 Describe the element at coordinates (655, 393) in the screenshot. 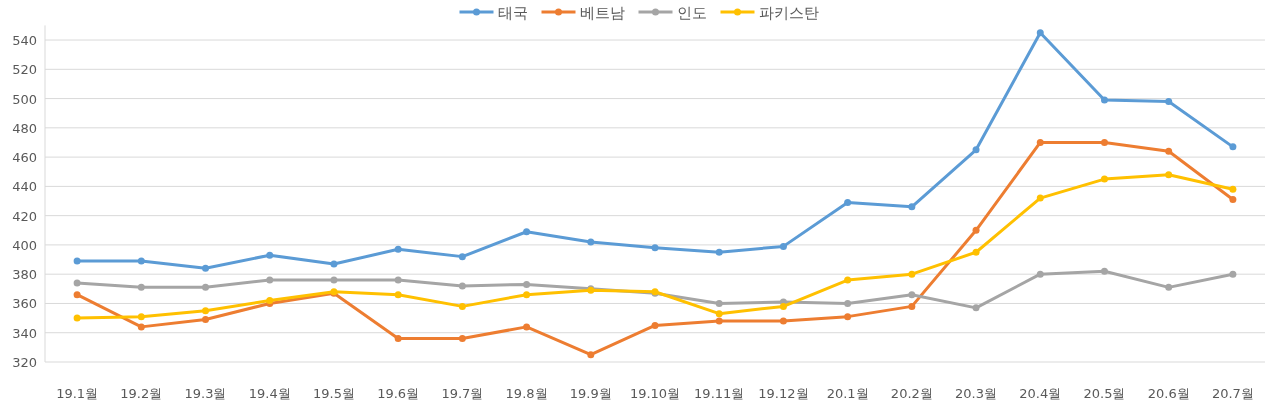

I see `x-tick-label: 19.10월` at that location.